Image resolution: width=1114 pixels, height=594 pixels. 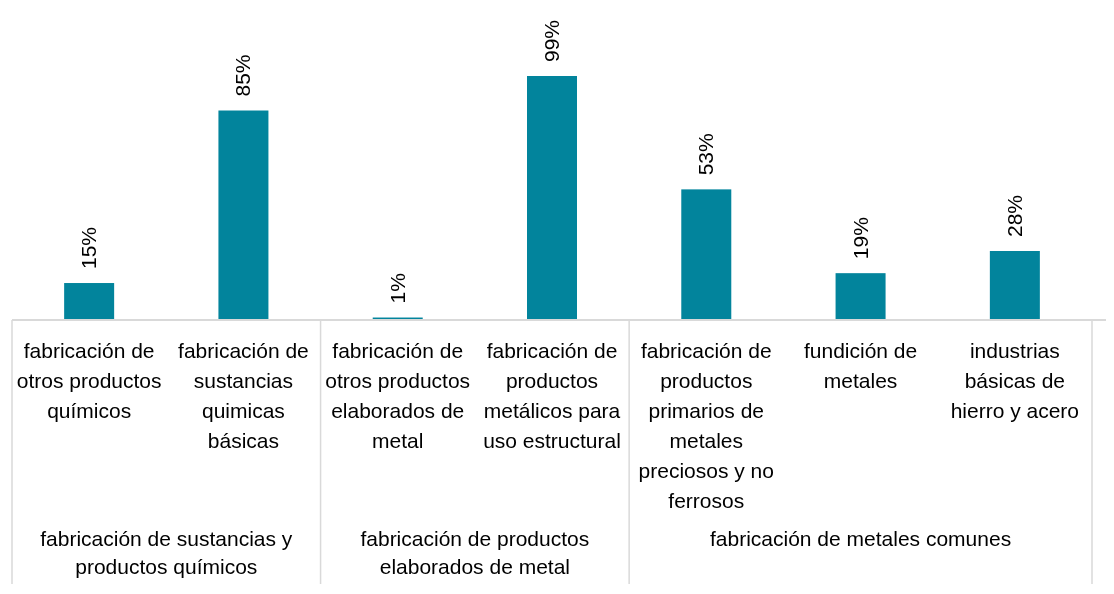 I want to click on x-tick-label: fabricación de productos metálicos para uso estructural, so click(x=552, y=395).